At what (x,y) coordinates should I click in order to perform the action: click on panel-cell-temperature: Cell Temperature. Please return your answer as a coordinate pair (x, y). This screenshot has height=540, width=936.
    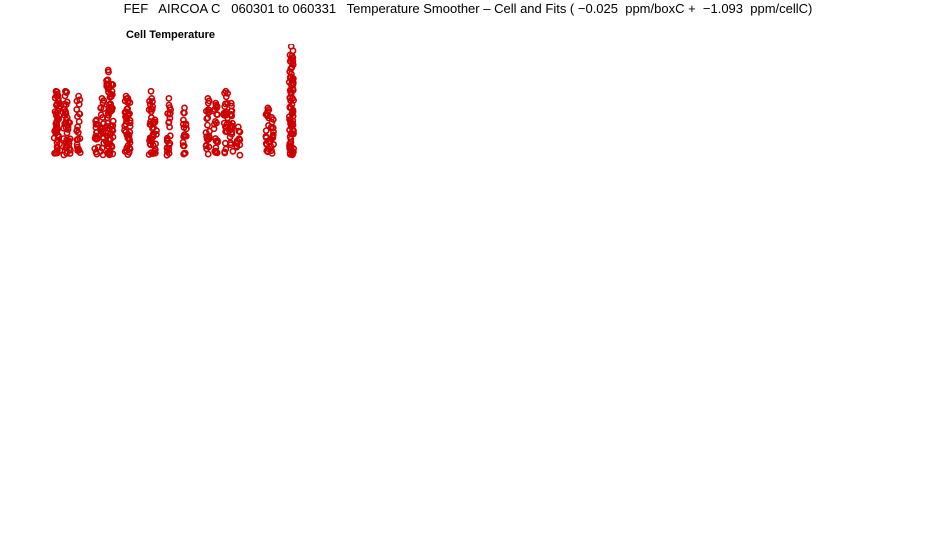
    Looking at the image, I should click on (171, 79).